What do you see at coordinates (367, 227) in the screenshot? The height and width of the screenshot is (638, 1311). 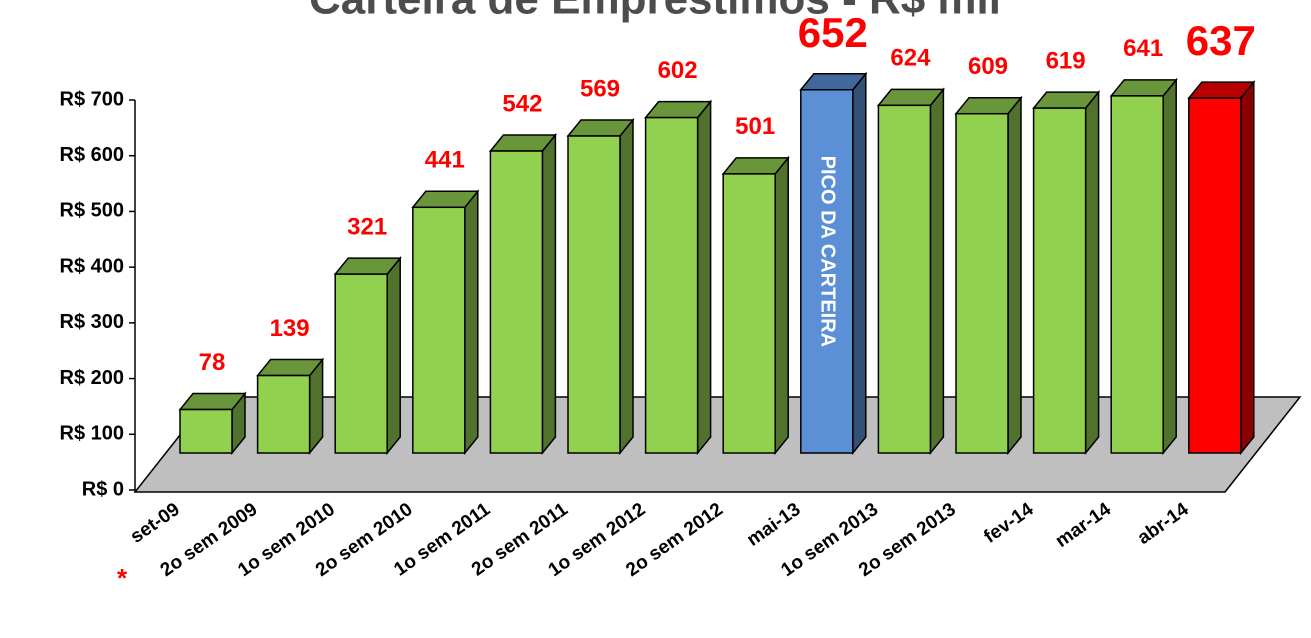 I see `value-label: 321` at bounding box center [367, 227].